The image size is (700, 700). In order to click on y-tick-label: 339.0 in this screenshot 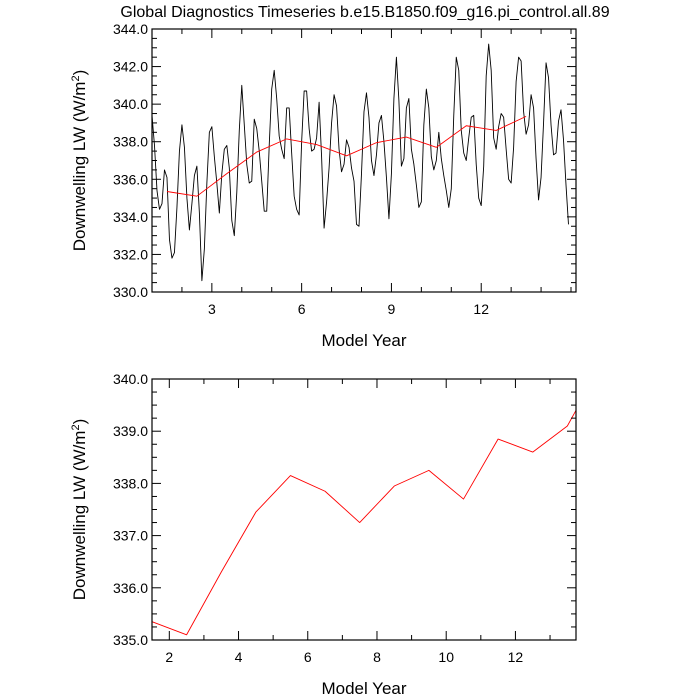, I will do `click(130, 431)`.